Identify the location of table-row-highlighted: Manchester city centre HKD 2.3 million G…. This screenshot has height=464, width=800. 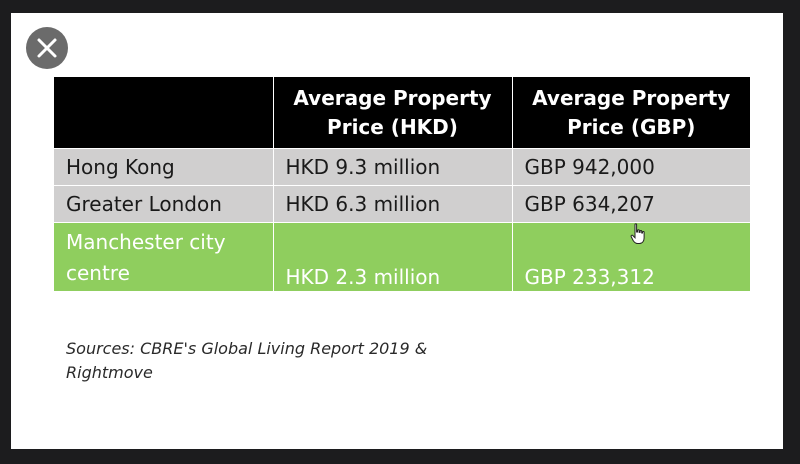
(402, 256).